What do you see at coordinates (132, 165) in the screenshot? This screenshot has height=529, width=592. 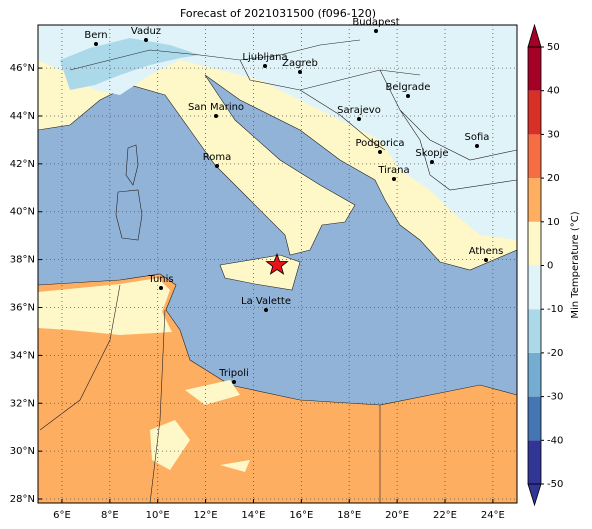 I see `corsica` at bounding box center [132, 165].